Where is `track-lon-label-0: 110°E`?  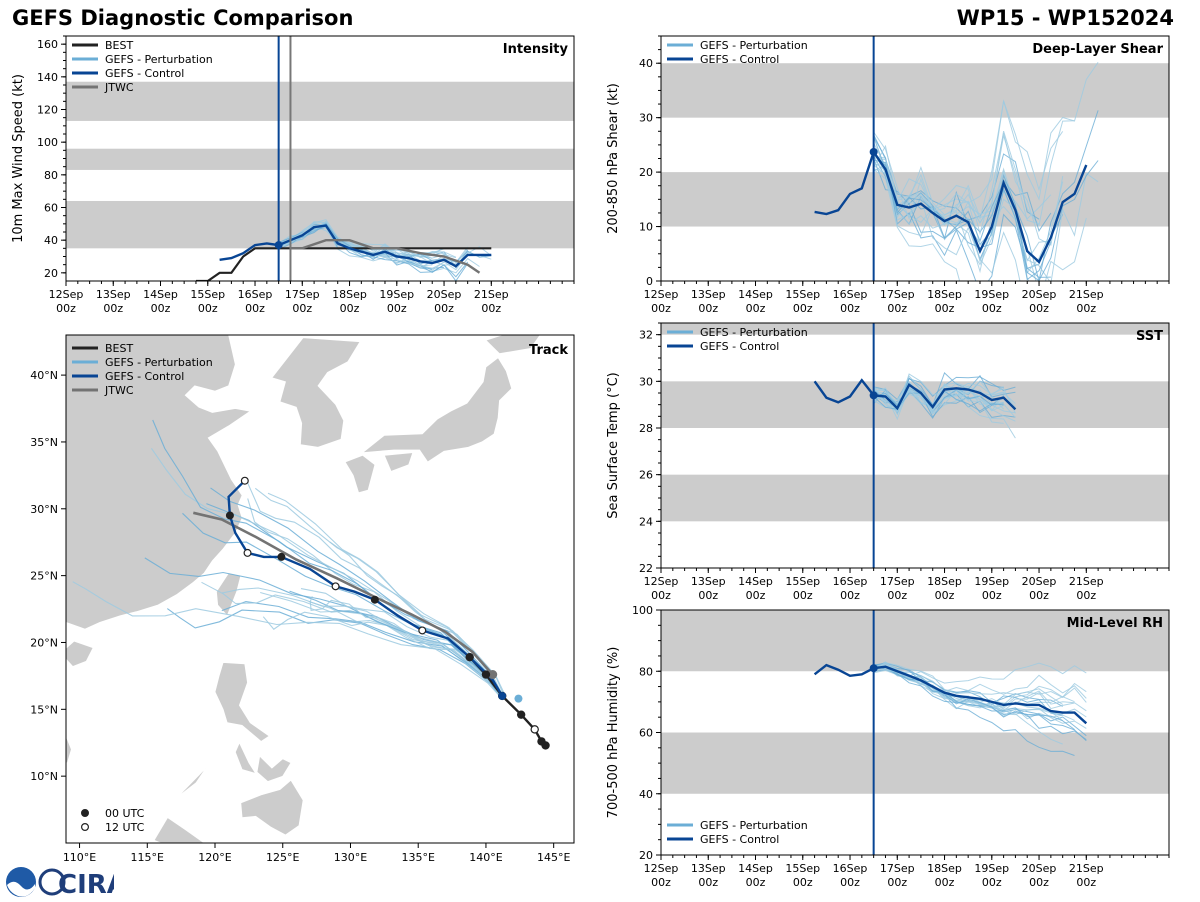 track-lon-label-0: 110°E is located at coordinates (79, 857).